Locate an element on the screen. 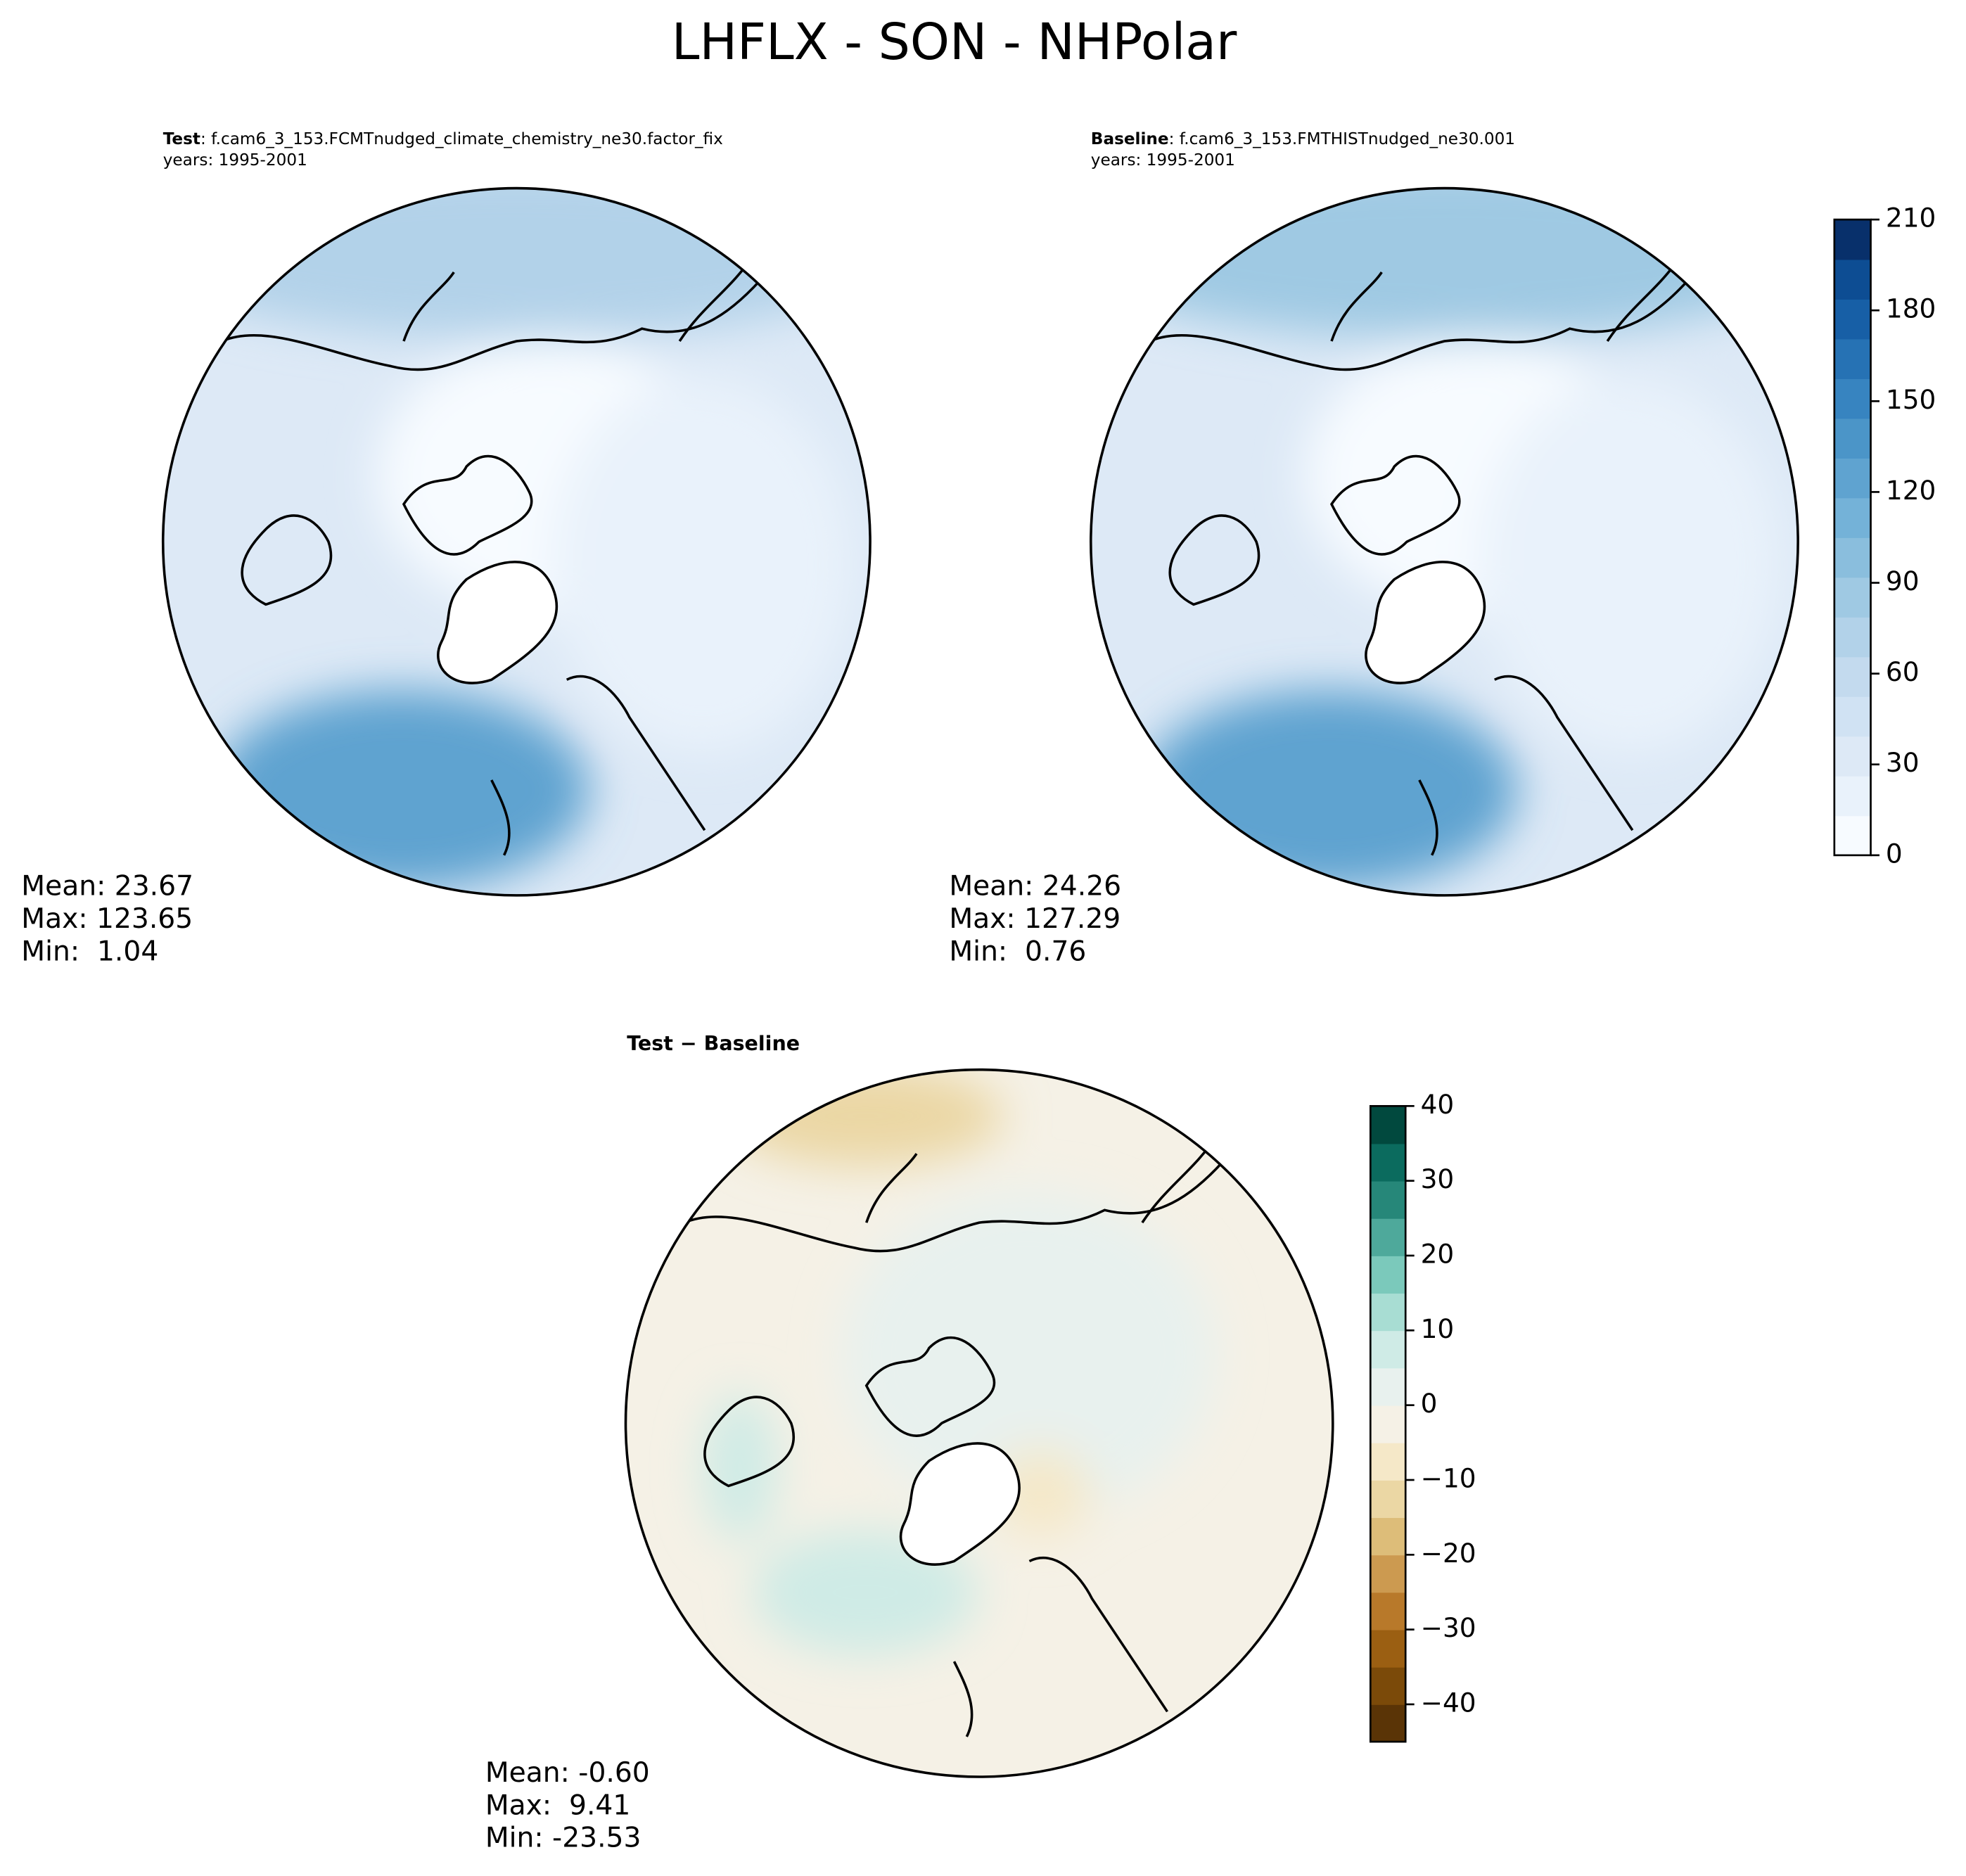 Image resolution: width=1966 pixels, height=1876 pixels. stat-line: Max: 127.29 is located at coordinates (1035, 919).